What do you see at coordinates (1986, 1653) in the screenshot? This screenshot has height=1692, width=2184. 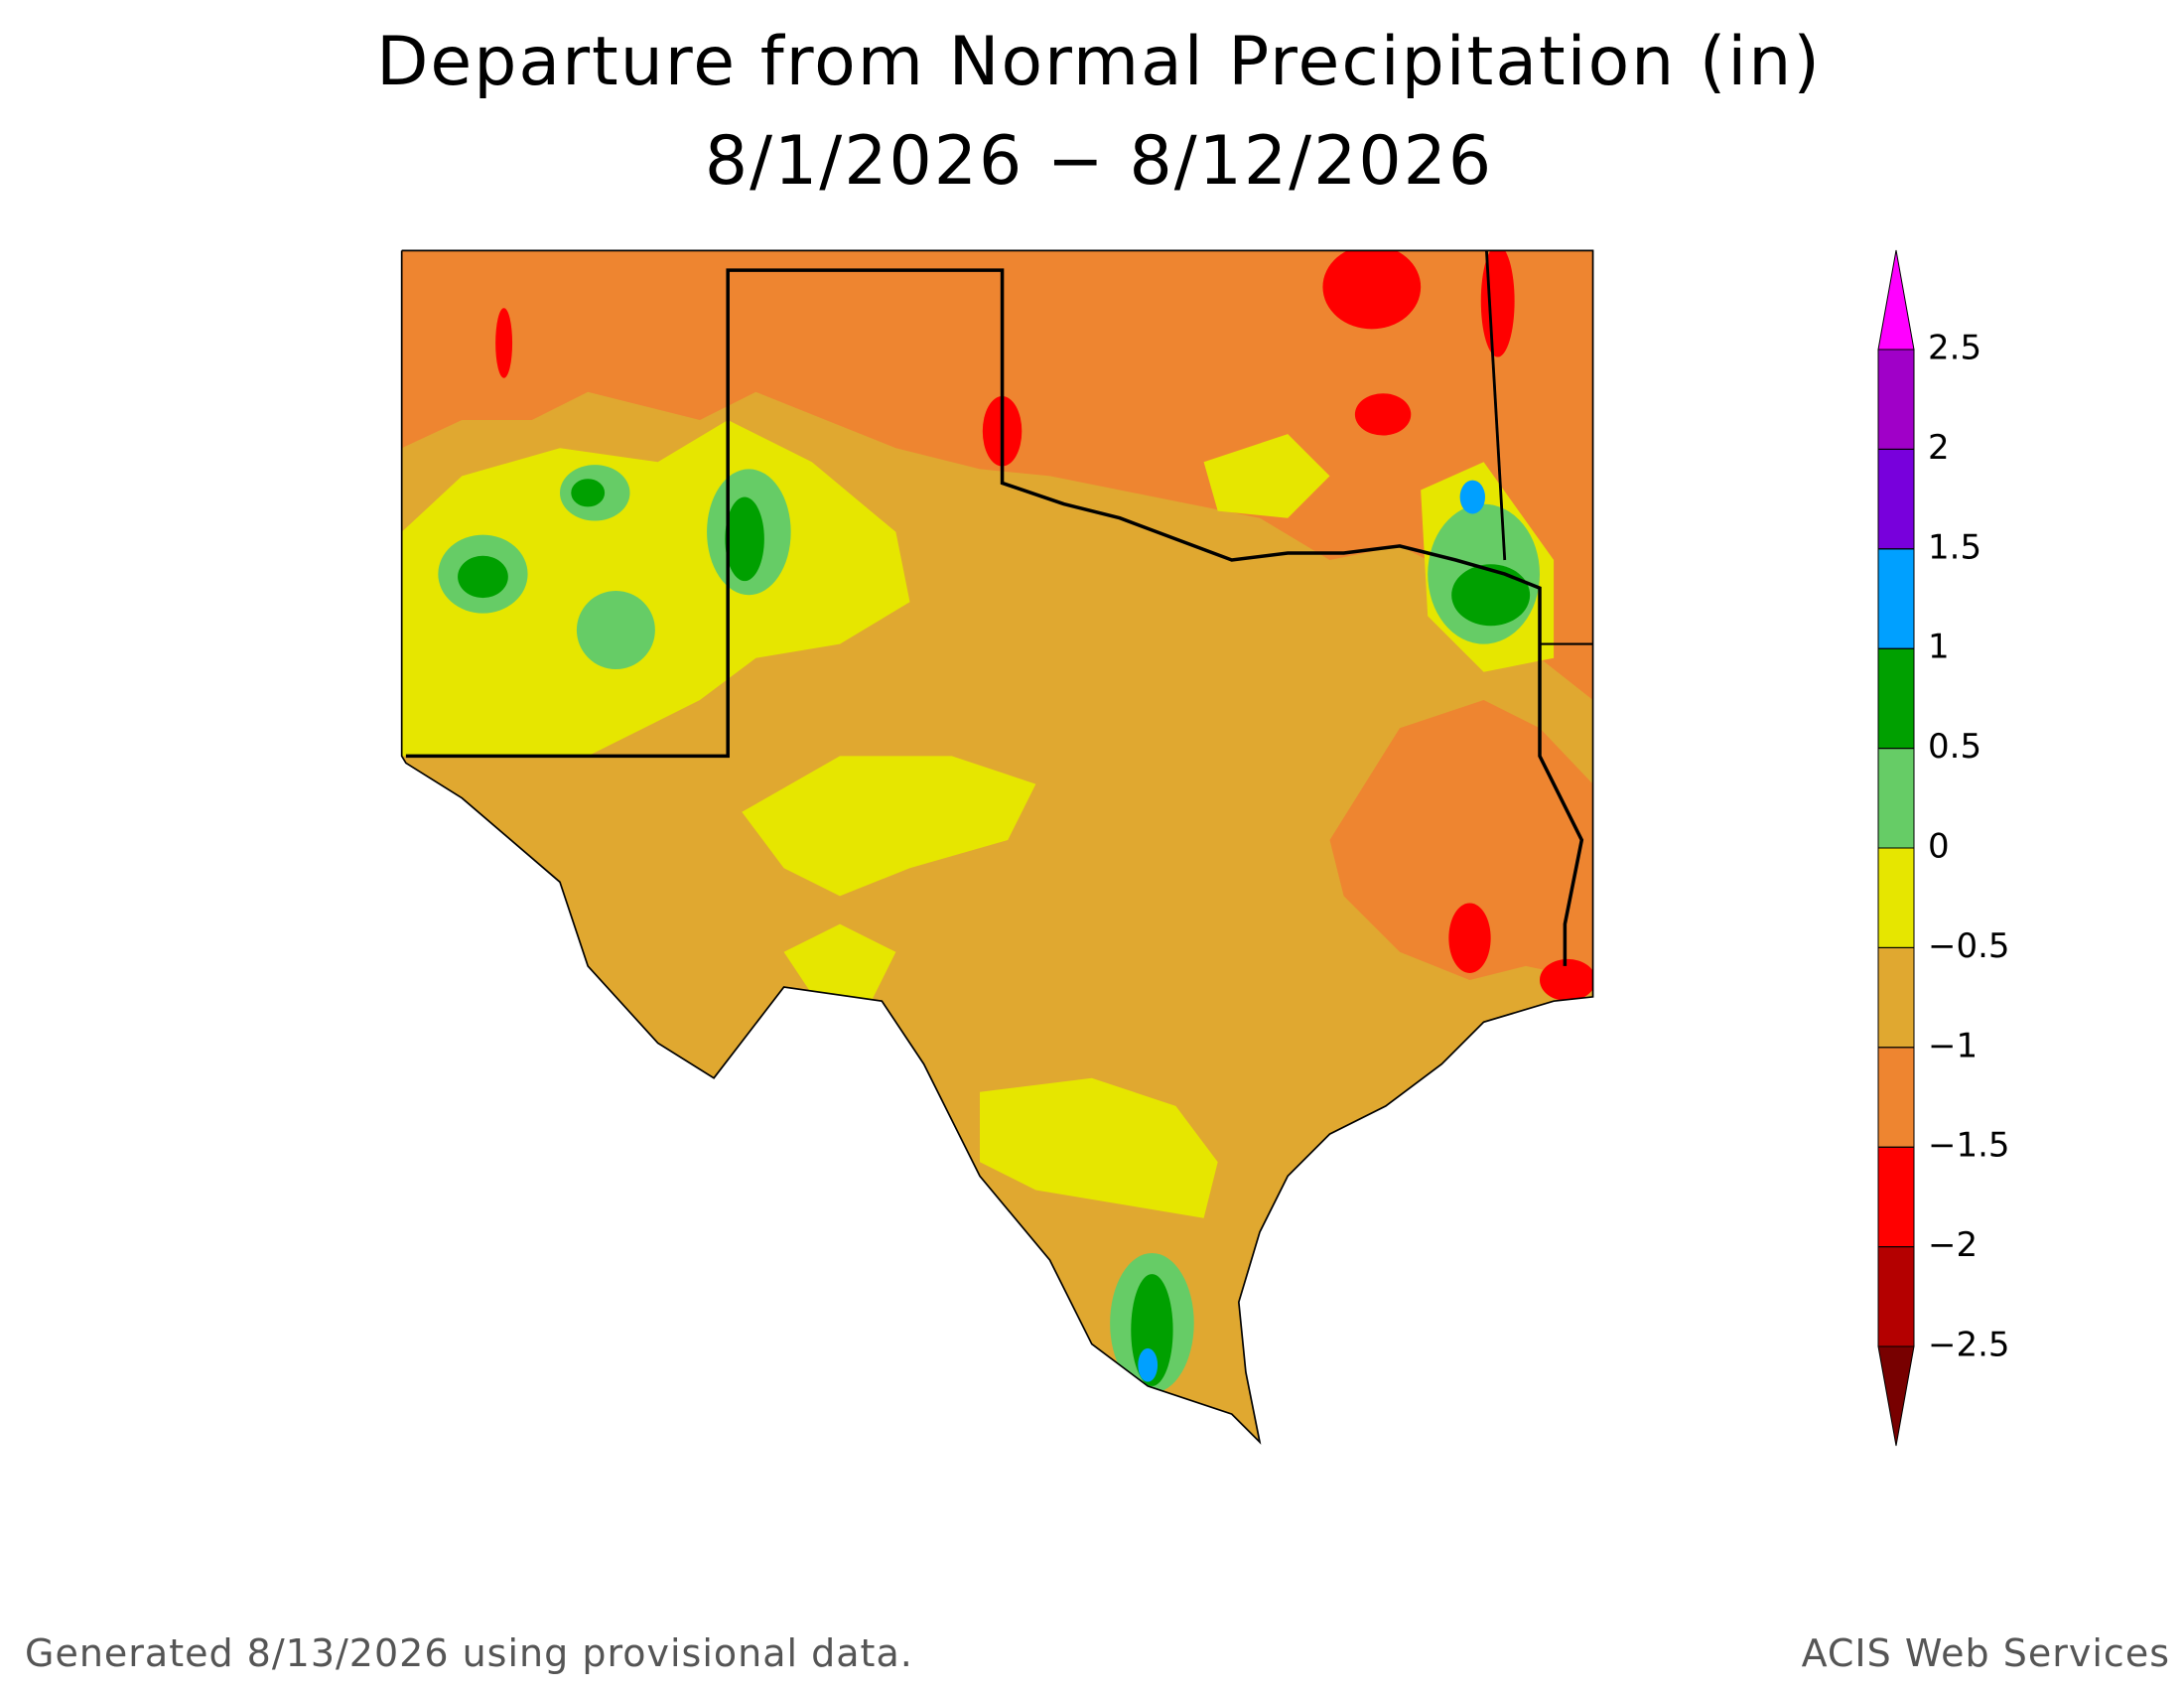 I see `footer-right: ACIS Web Services` at bounding box center [1986, 1653].